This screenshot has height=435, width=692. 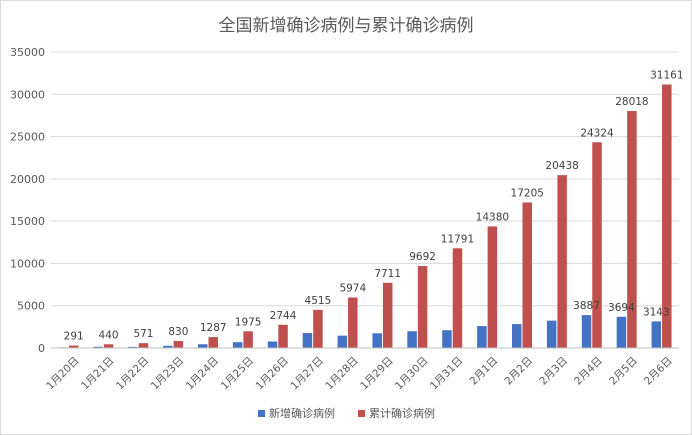 I want to click on data-label-new: 3694, so click(x=621, y=308).